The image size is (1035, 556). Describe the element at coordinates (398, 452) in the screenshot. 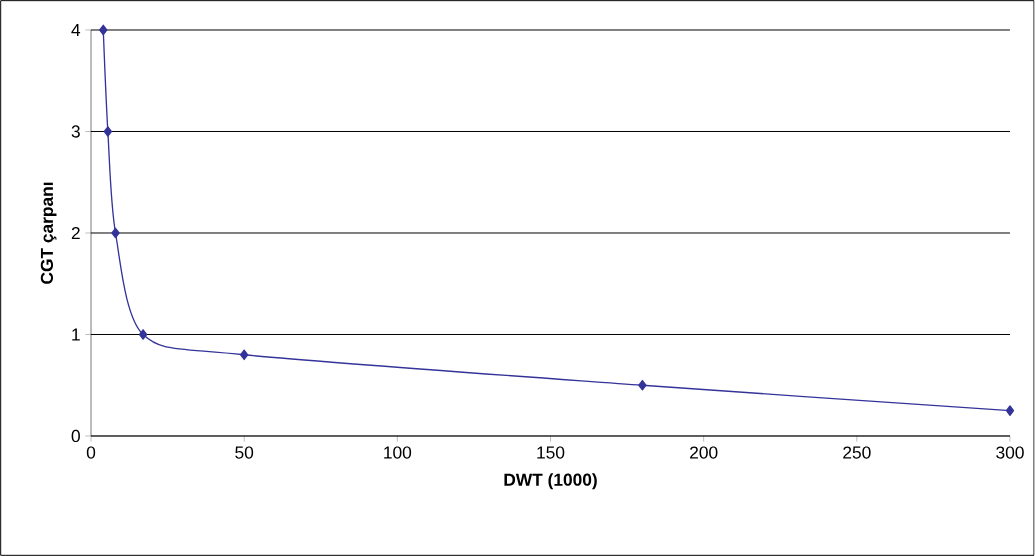

I see `x-tick-label: 100` at that location.